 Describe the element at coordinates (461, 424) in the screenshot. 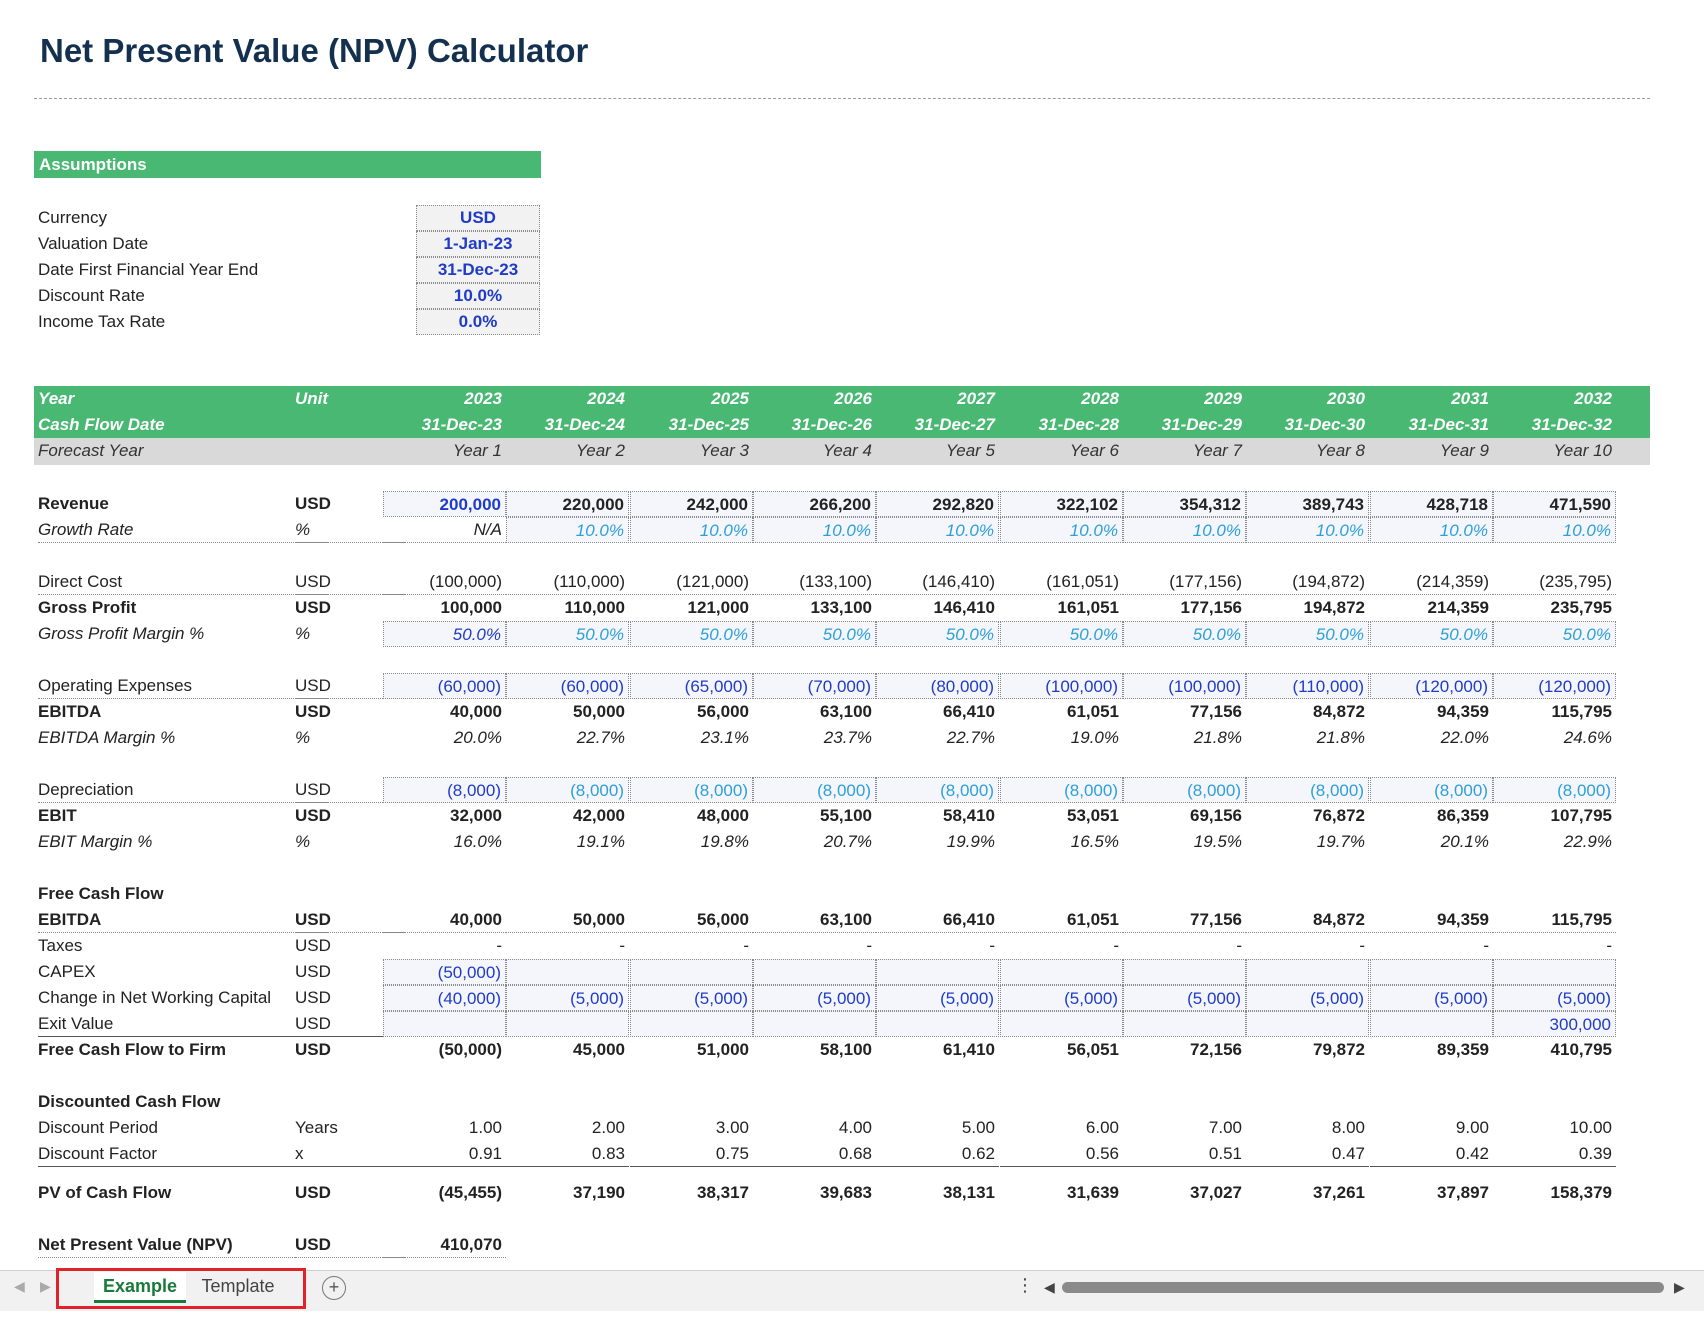

I see `header-cell: 31-Dec-23` at that location.